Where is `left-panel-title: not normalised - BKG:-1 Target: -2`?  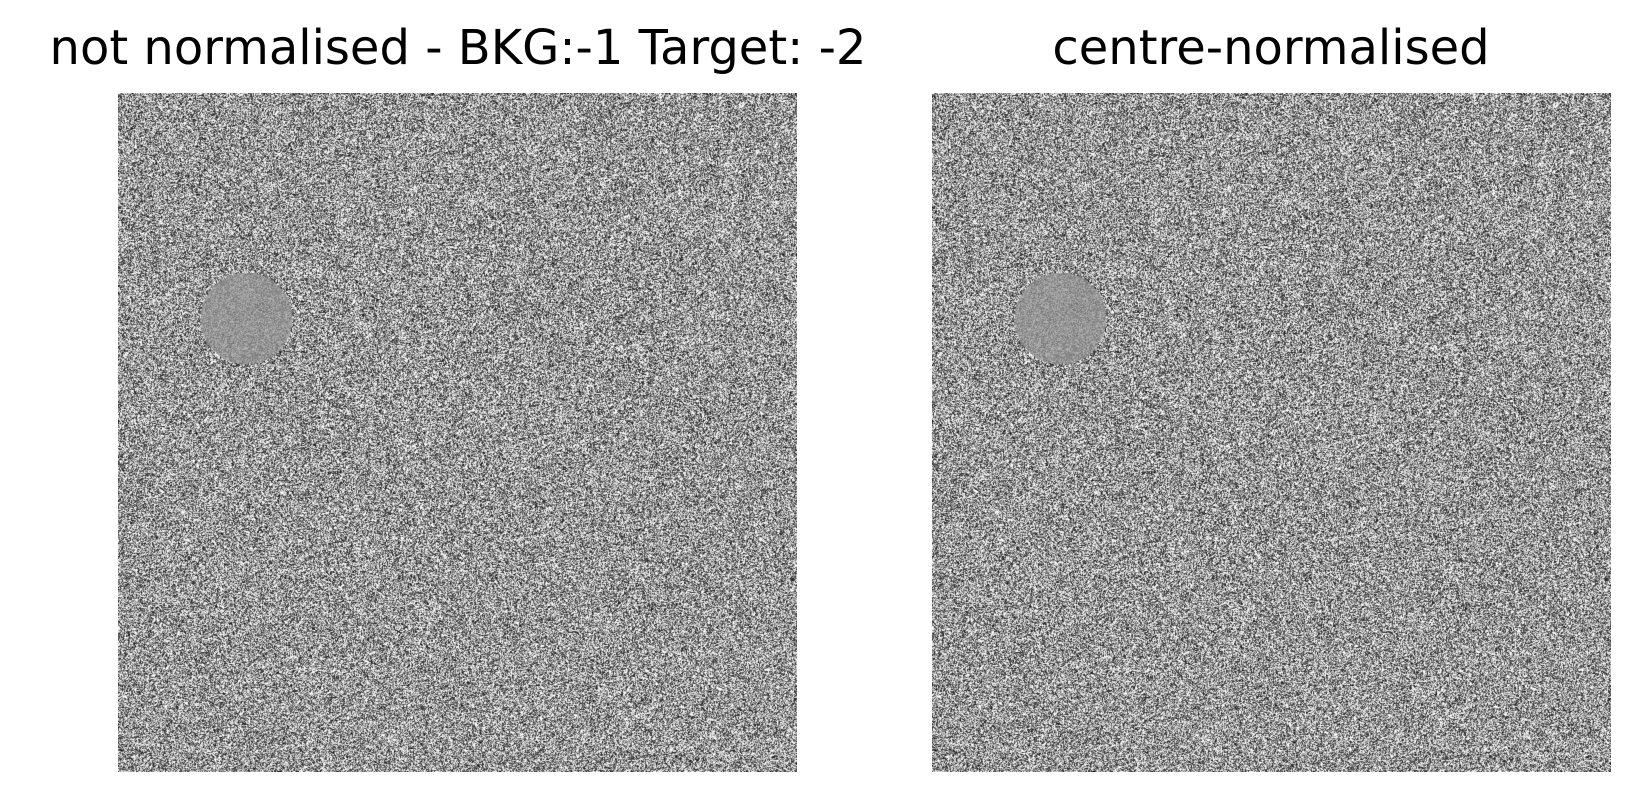
left-panel-title: not normalised - BKG:-1 Target: -2 is located at coordinates (458, 48).